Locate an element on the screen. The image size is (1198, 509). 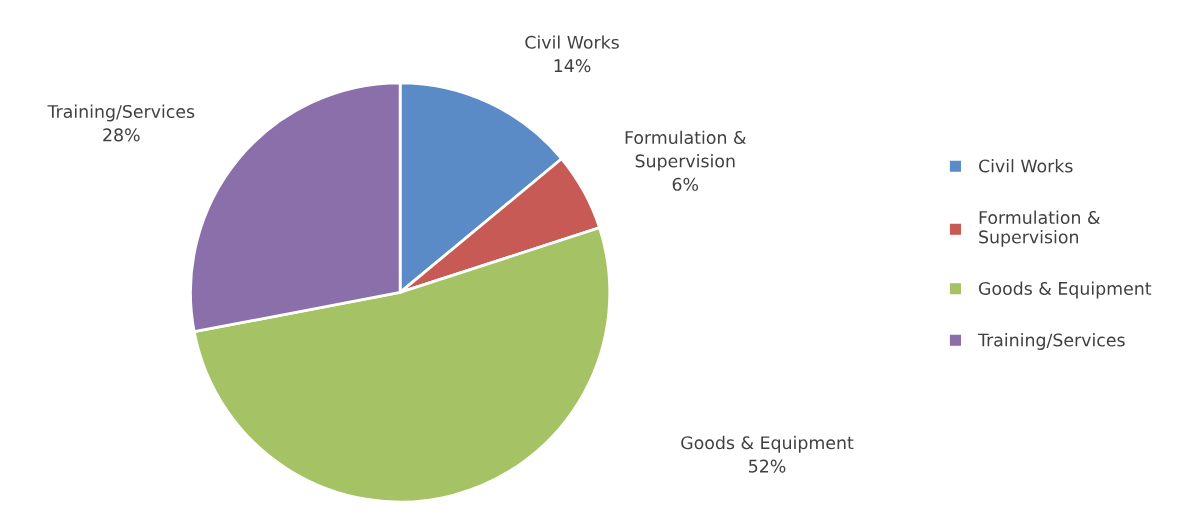
data-label: 6% is located at coordinates (685, 184).